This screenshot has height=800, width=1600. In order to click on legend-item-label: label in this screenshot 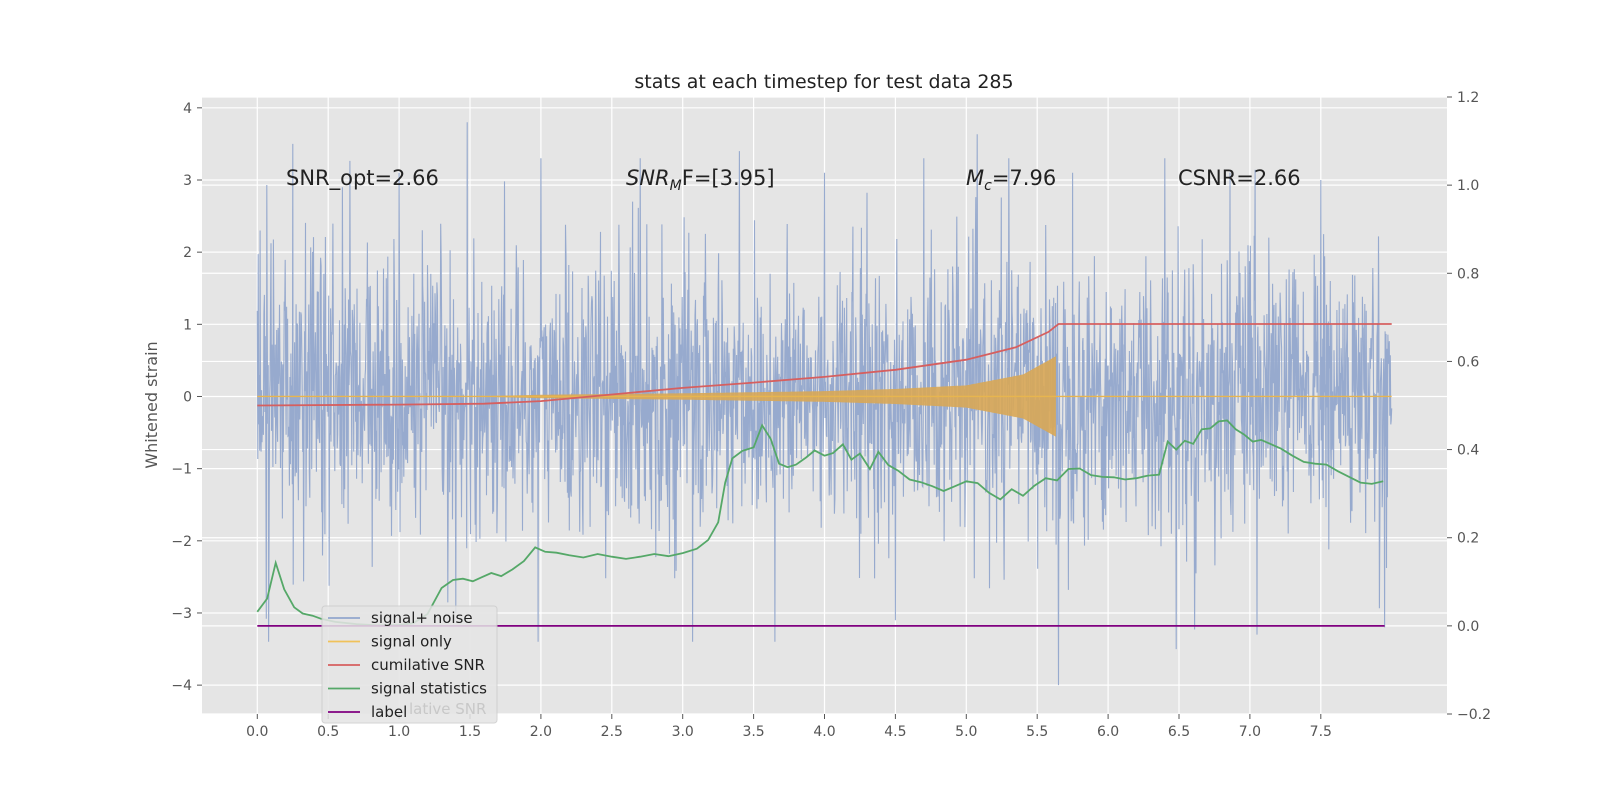, I will do `click(389, 712)`.